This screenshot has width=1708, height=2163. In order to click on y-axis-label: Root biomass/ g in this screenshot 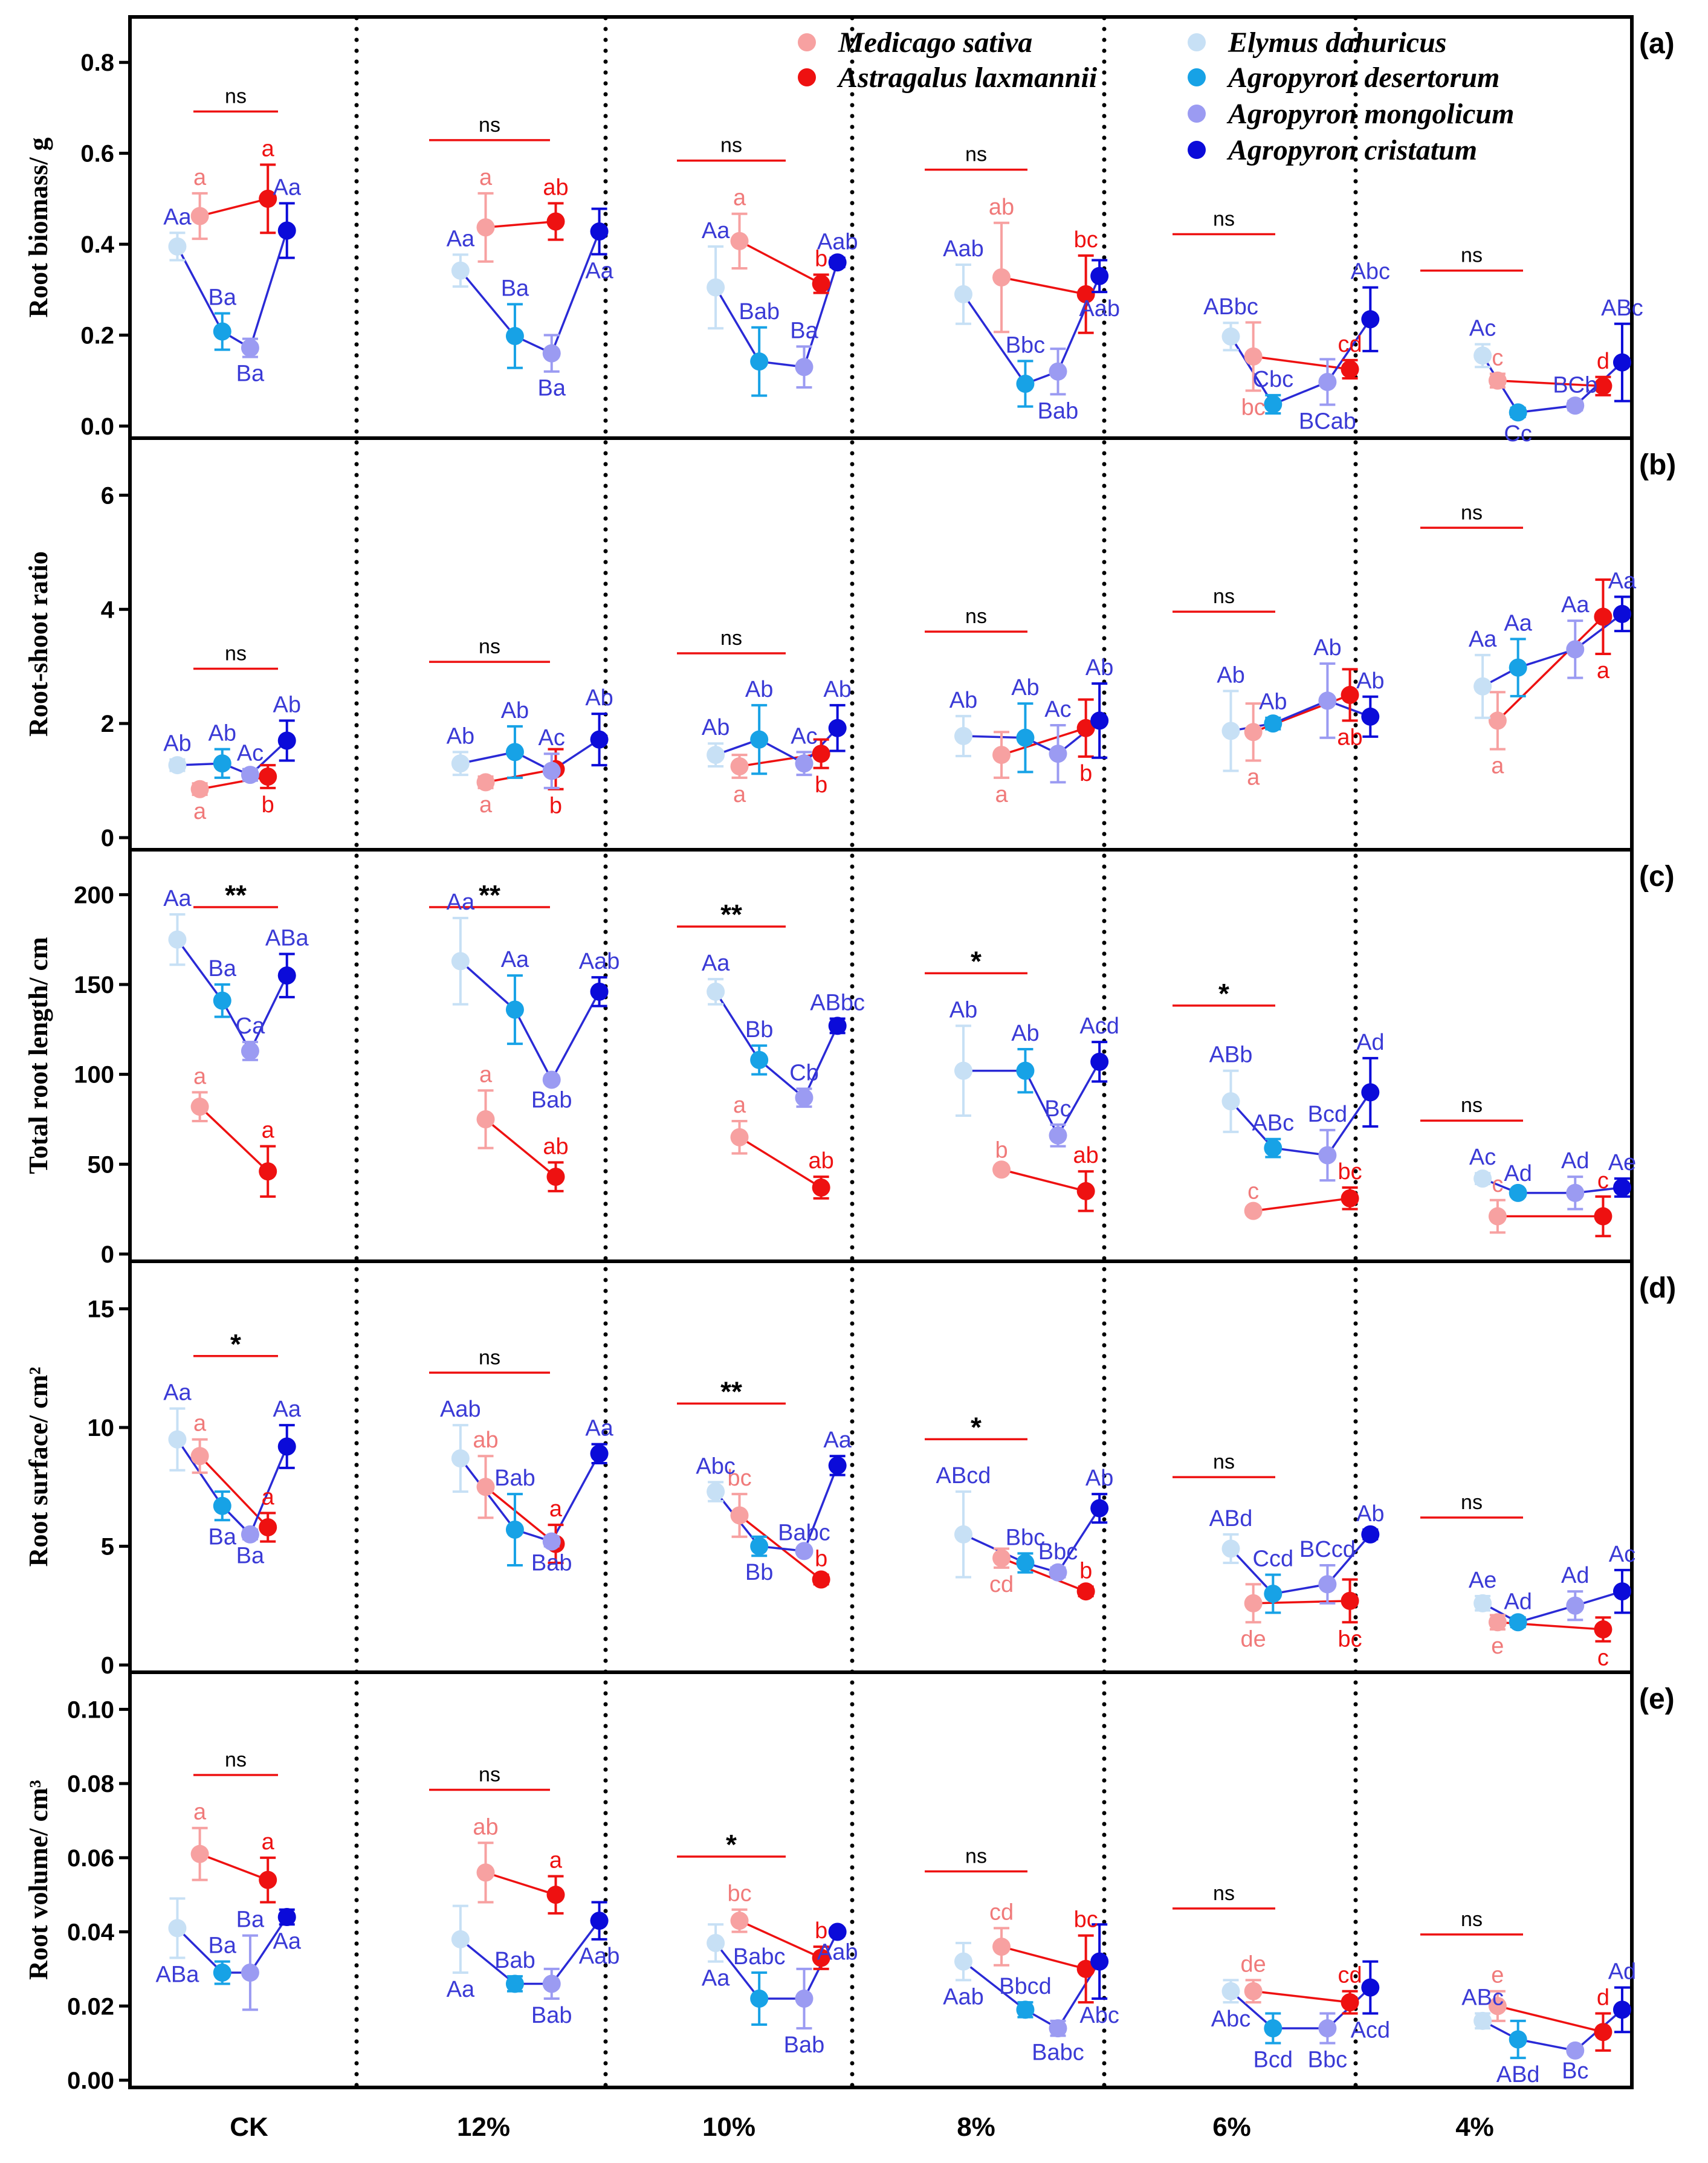, I will do `click(38, 227)`.